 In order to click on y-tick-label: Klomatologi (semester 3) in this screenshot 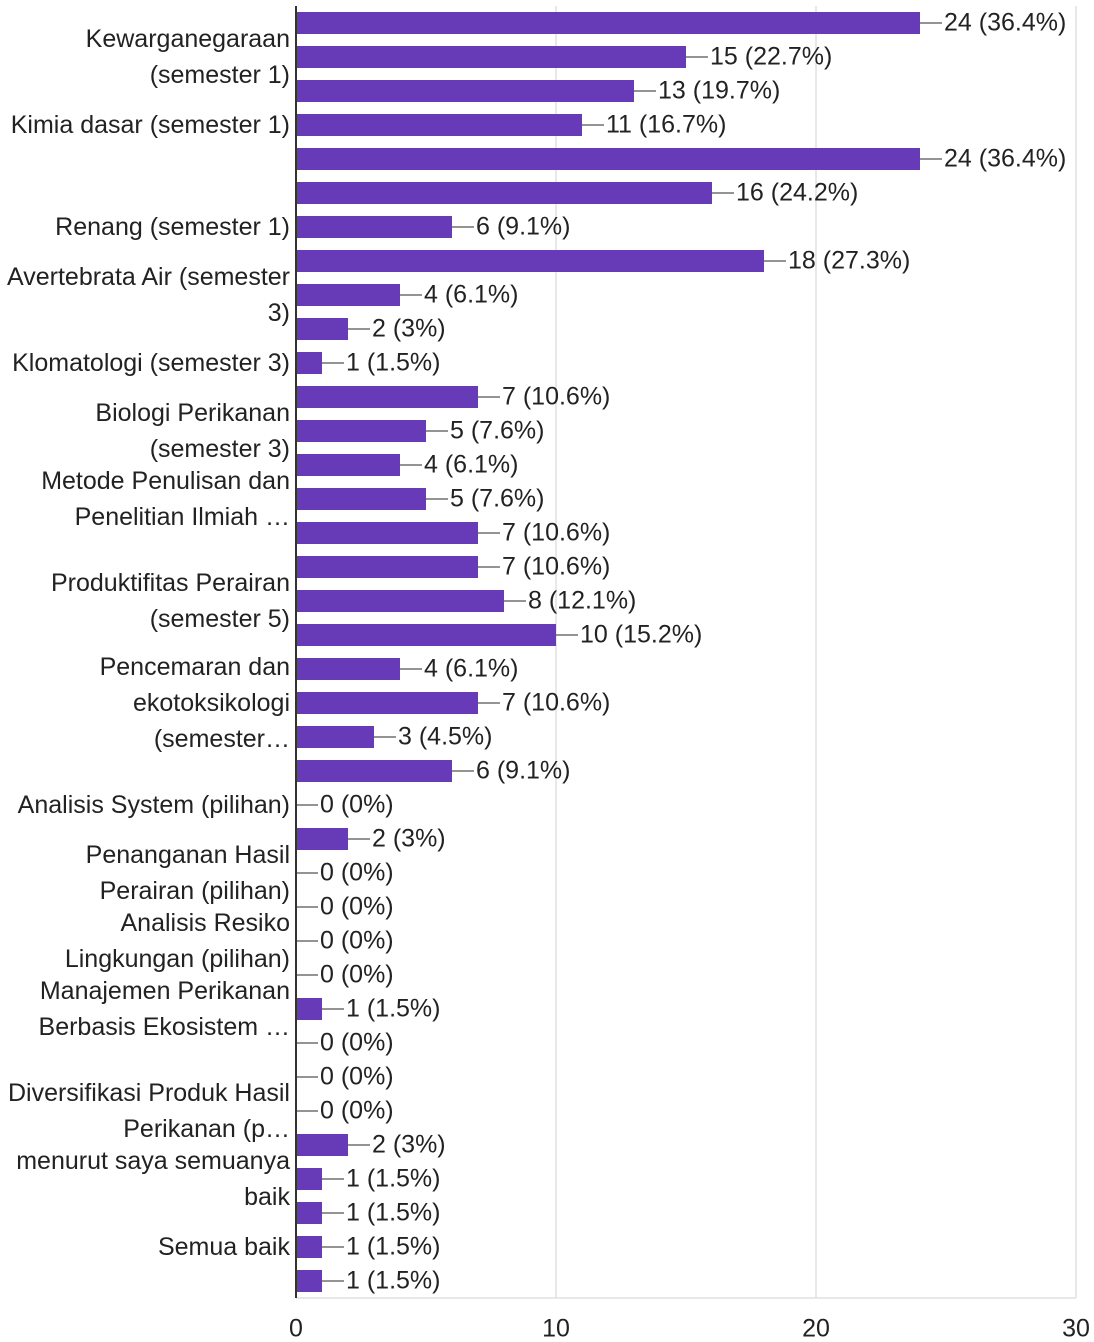, I will do `click(151, 363)`.